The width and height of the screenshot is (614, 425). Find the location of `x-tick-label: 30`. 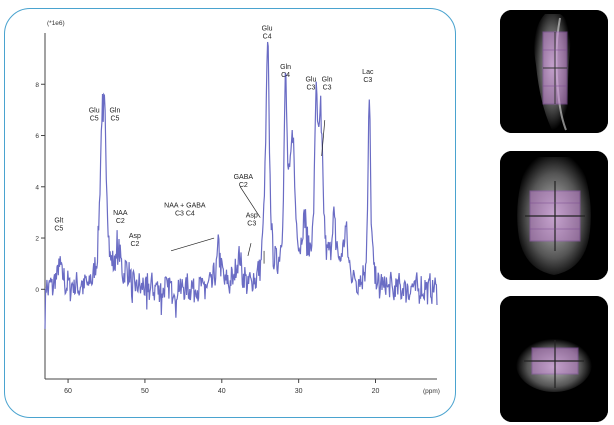

x-tick-label: 30 is located at coordinates (299, 391).